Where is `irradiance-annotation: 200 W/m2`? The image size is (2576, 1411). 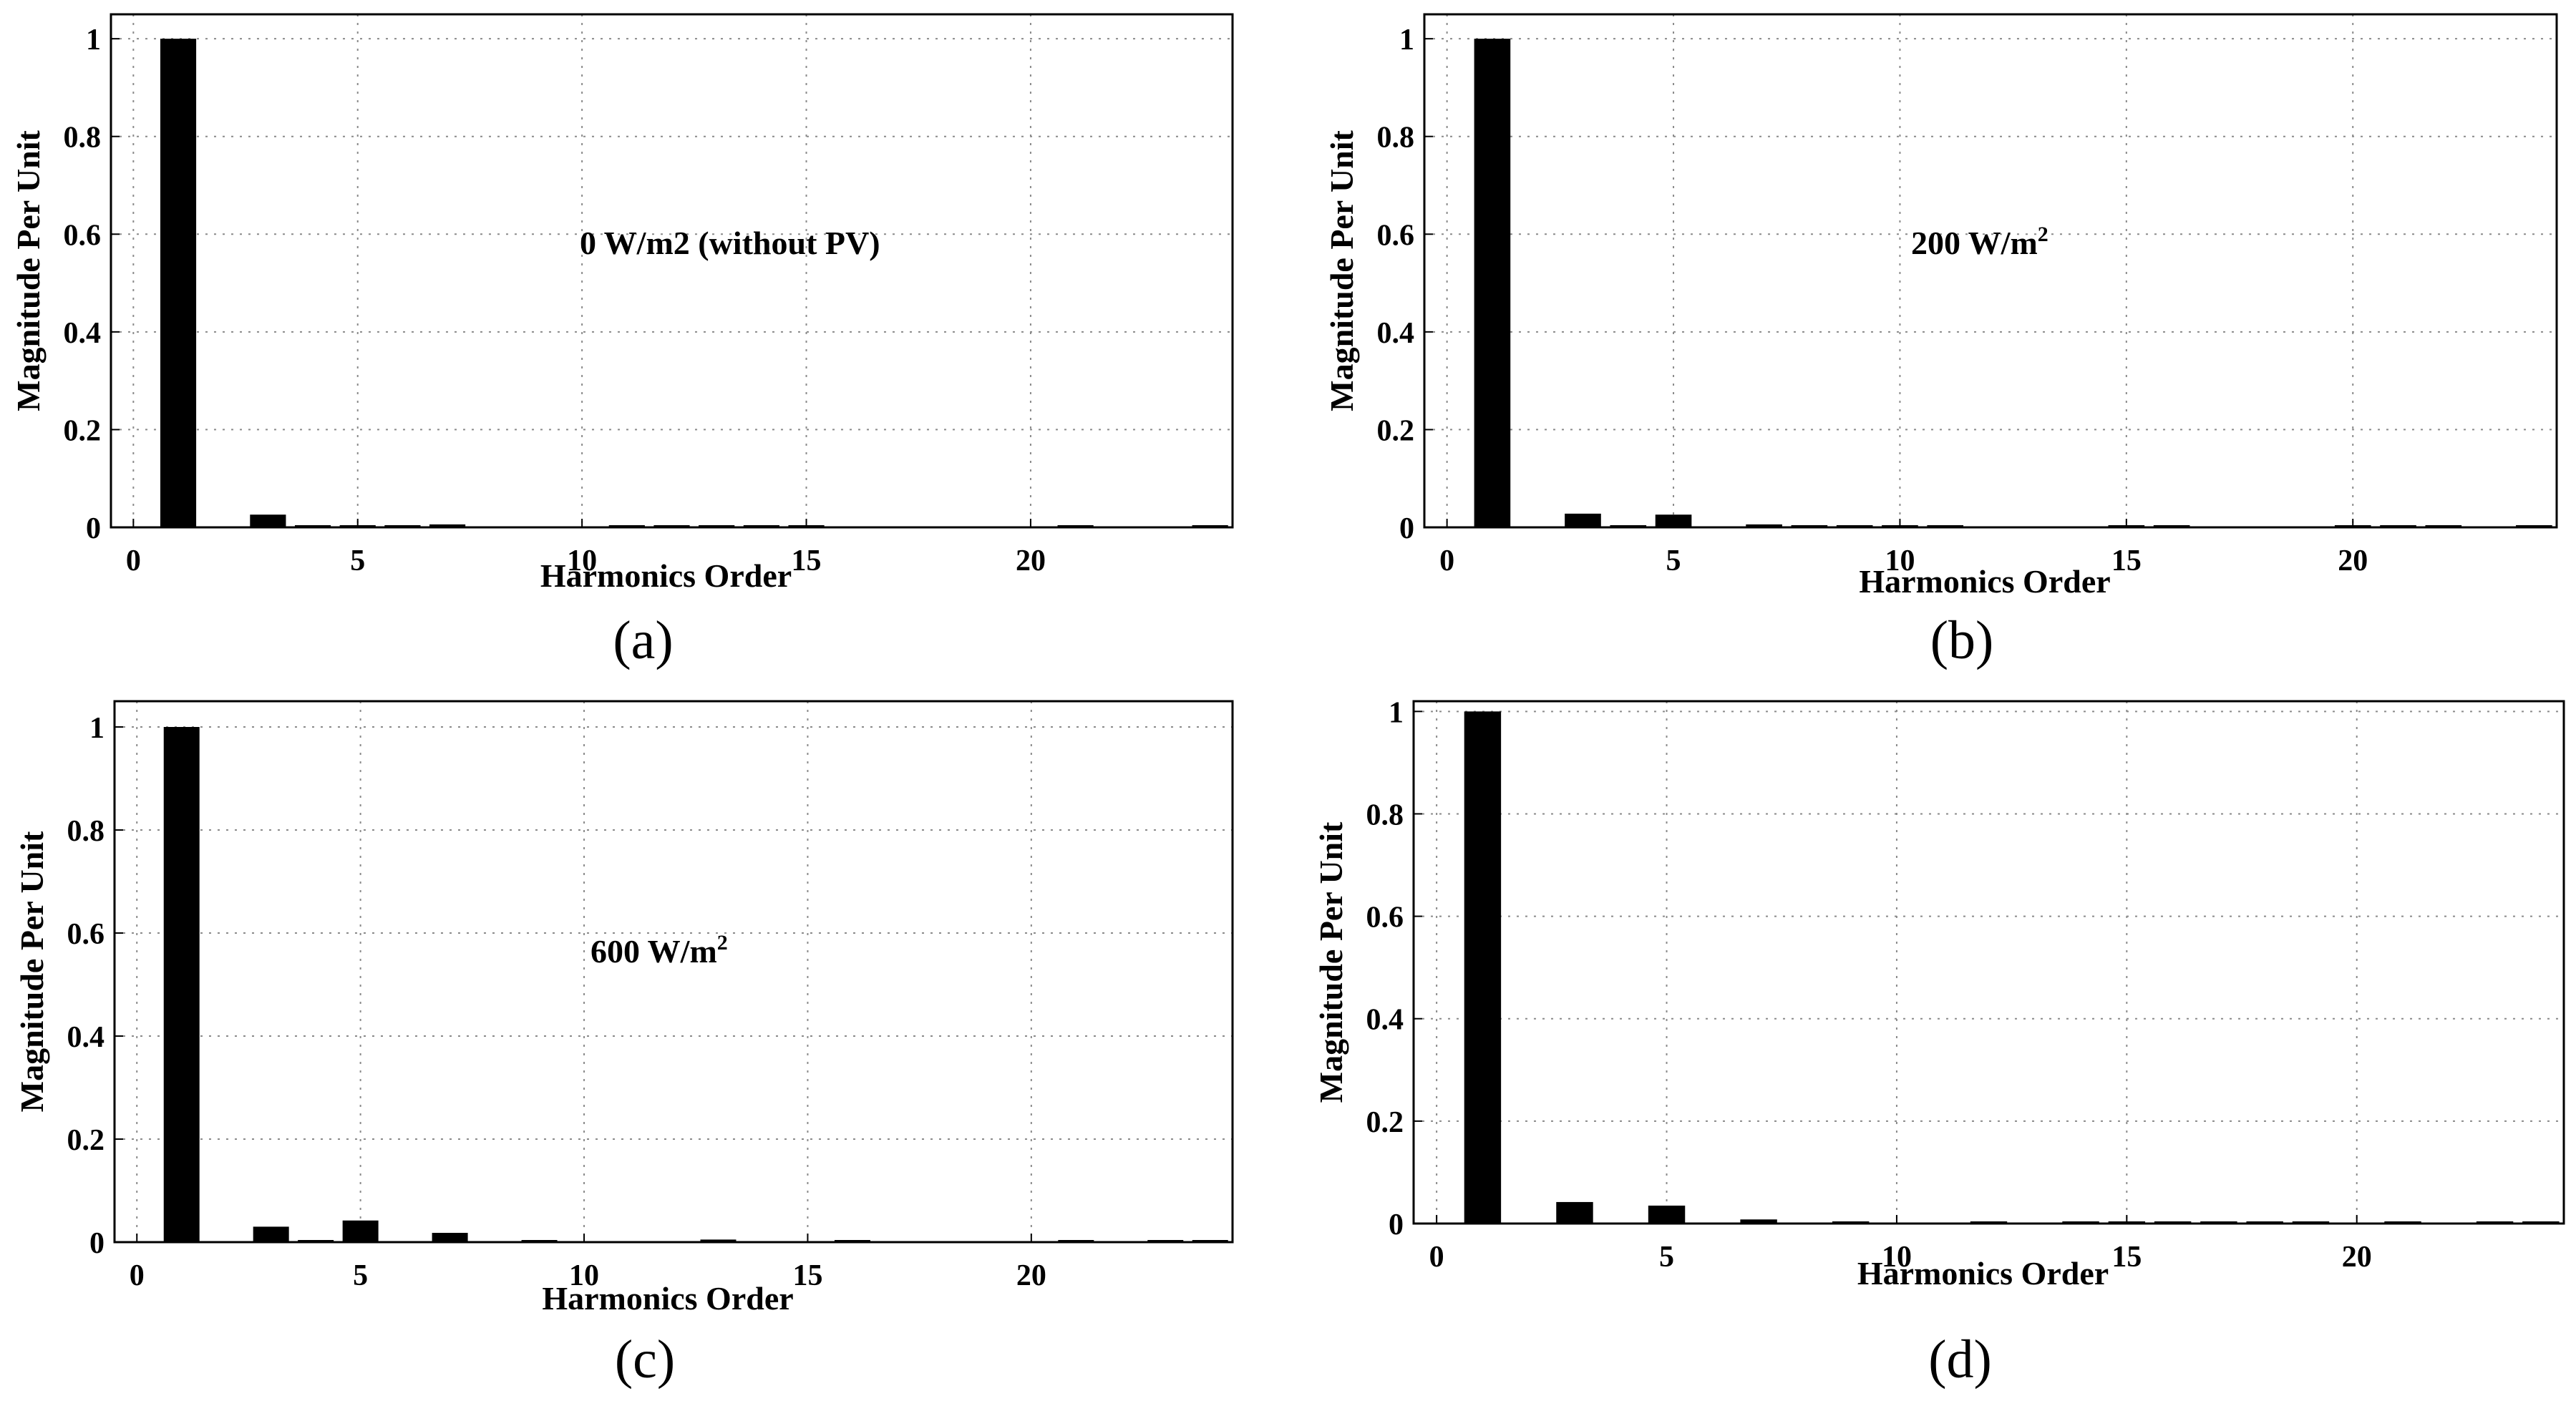
irradiance-annotation: 200 W/m2 is located at coordinates (1979, 242).